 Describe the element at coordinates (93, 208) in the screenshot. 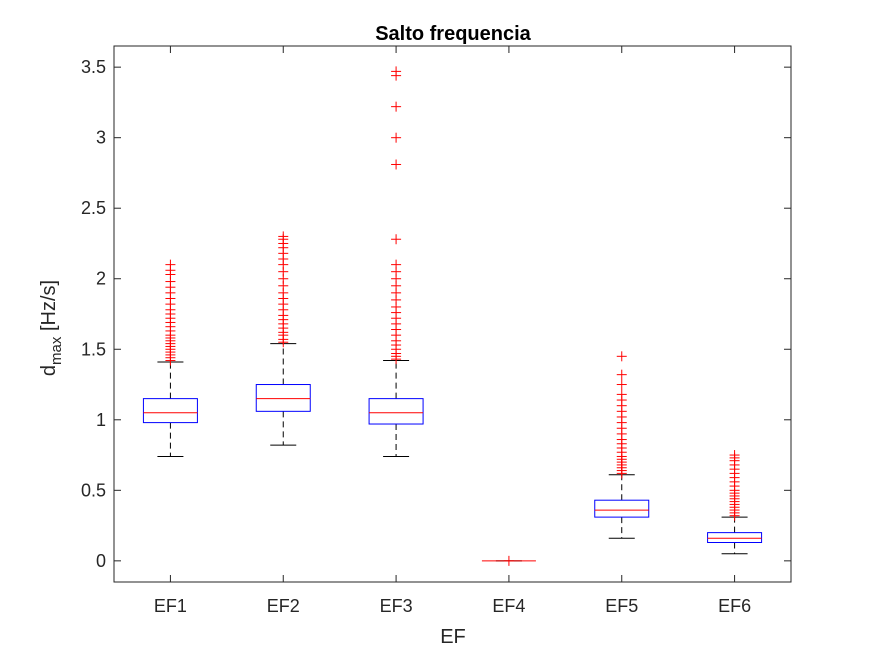

I see `y-tick-label: 2.5` at that location.